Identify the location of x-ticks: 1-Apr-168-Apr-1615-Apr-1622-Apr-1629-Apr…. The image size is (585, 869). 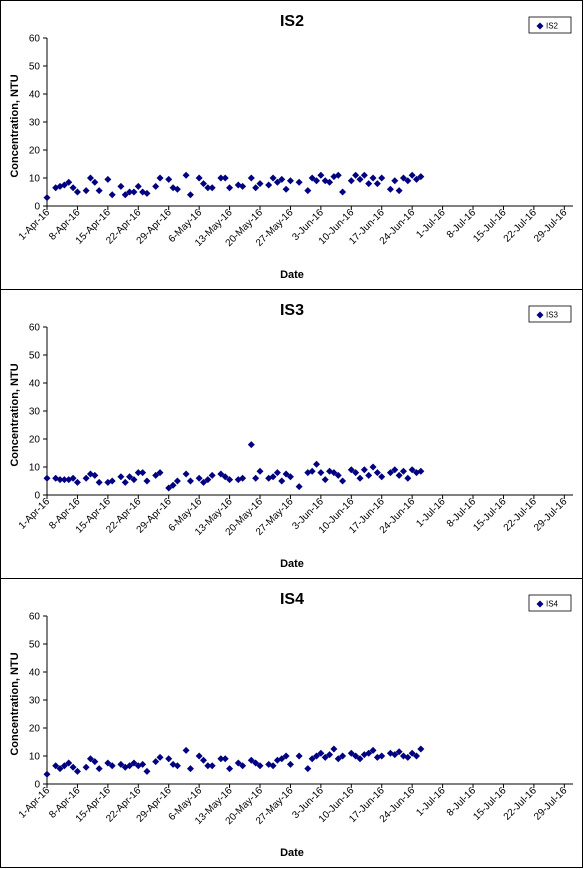
(293, 805).